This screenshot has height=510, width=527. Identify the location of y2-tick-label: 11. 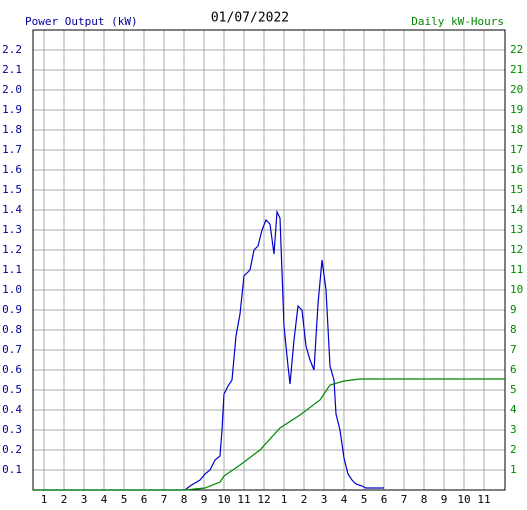
(516, 269).